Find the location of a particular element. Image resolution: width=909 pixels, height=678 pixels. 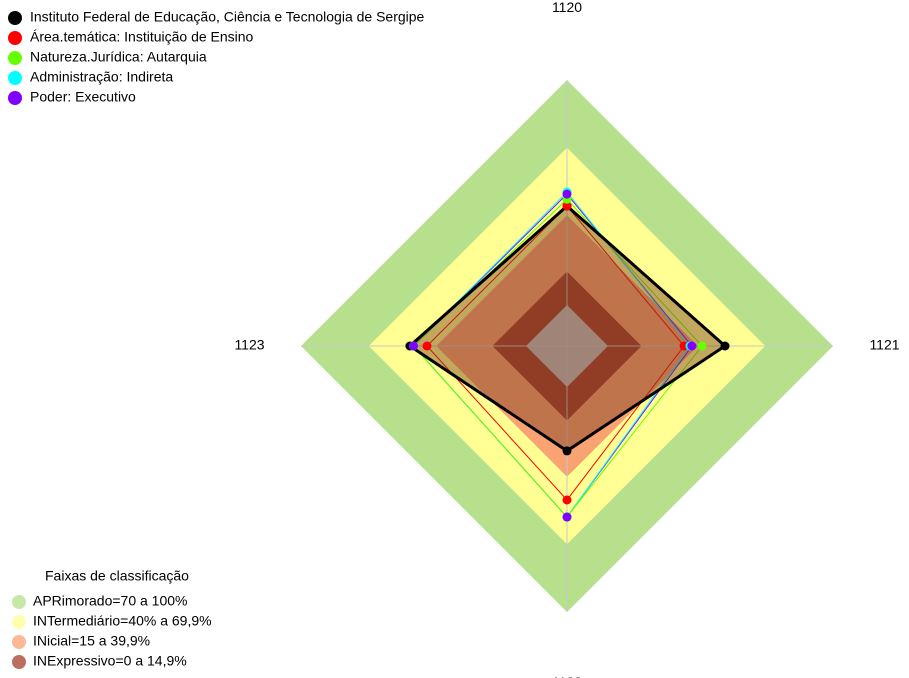

legend-label: Poder: Executivo is located at coordinates (83, 97).